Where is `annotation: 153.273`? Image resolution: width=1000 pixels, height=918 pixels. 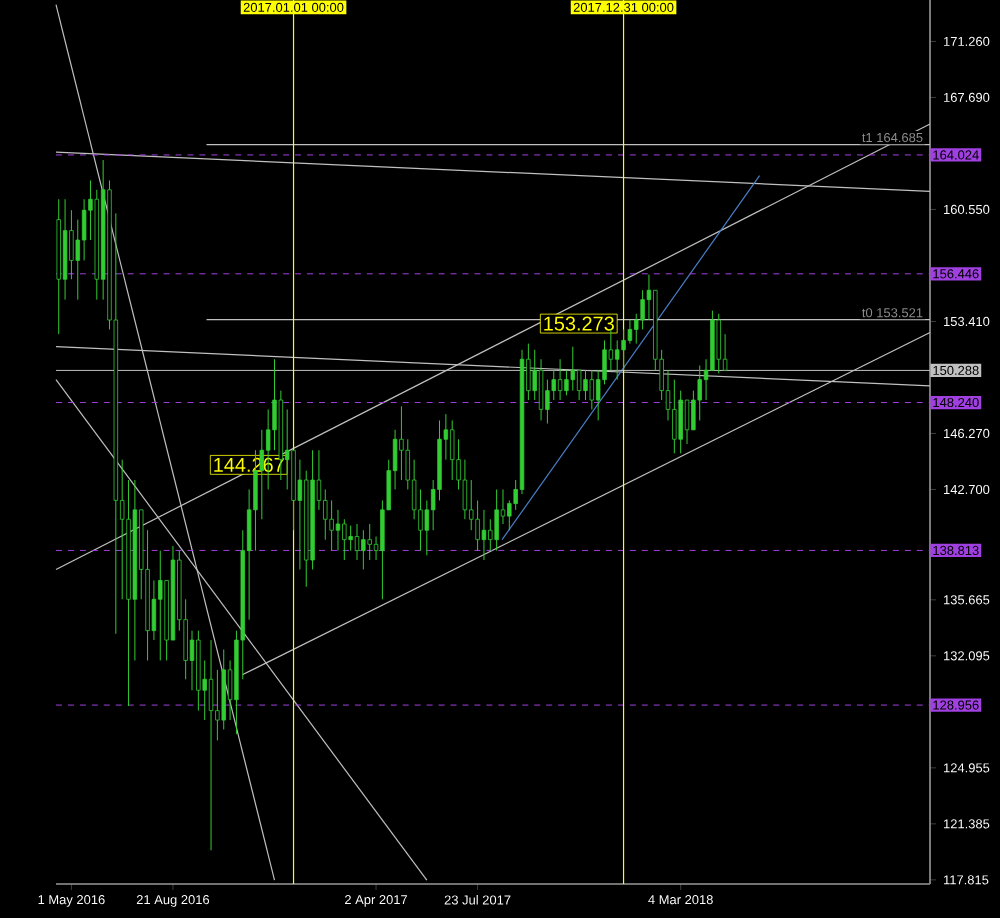
annotation: 153.273 is located at coordinates (579, 323).